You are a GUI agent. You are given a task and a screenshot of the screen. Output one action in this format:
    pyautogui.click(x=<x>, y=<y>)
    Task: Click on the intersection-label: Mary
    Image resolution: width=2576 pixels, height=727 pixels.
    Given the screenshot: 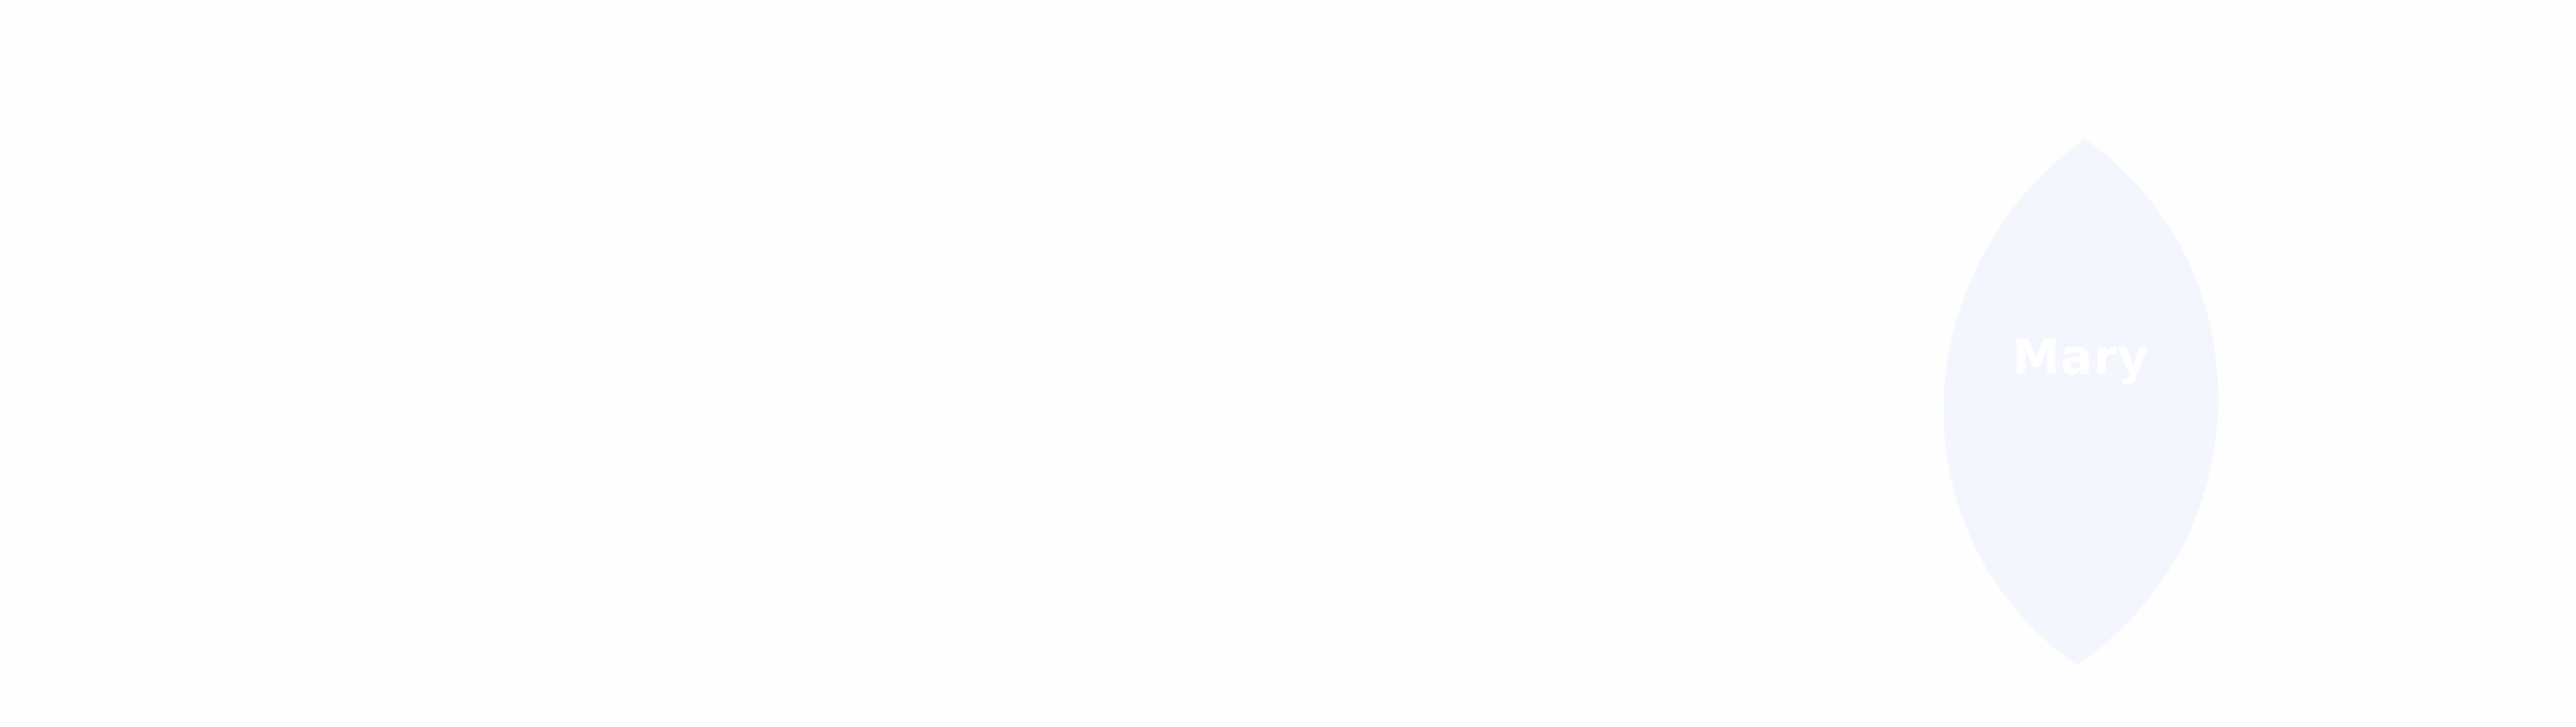 What is the action you would take?
    pyautogui.click(x=2080, y=358)
    